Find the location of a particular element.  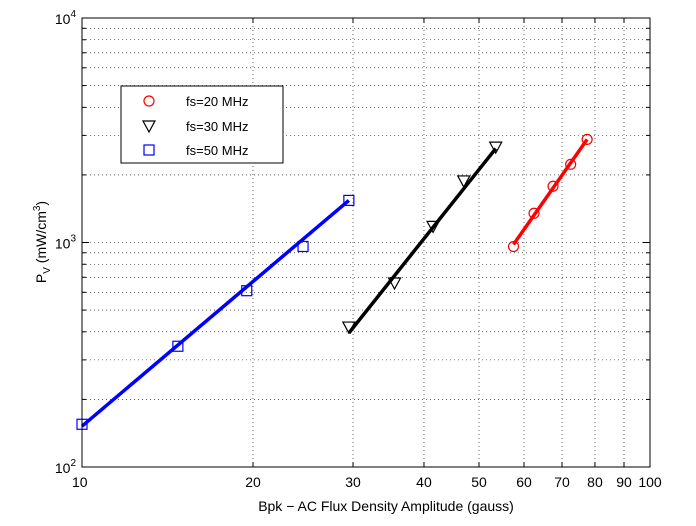

legend-label-fs50: fs=50 MHz is located at coordinates (217, 150).